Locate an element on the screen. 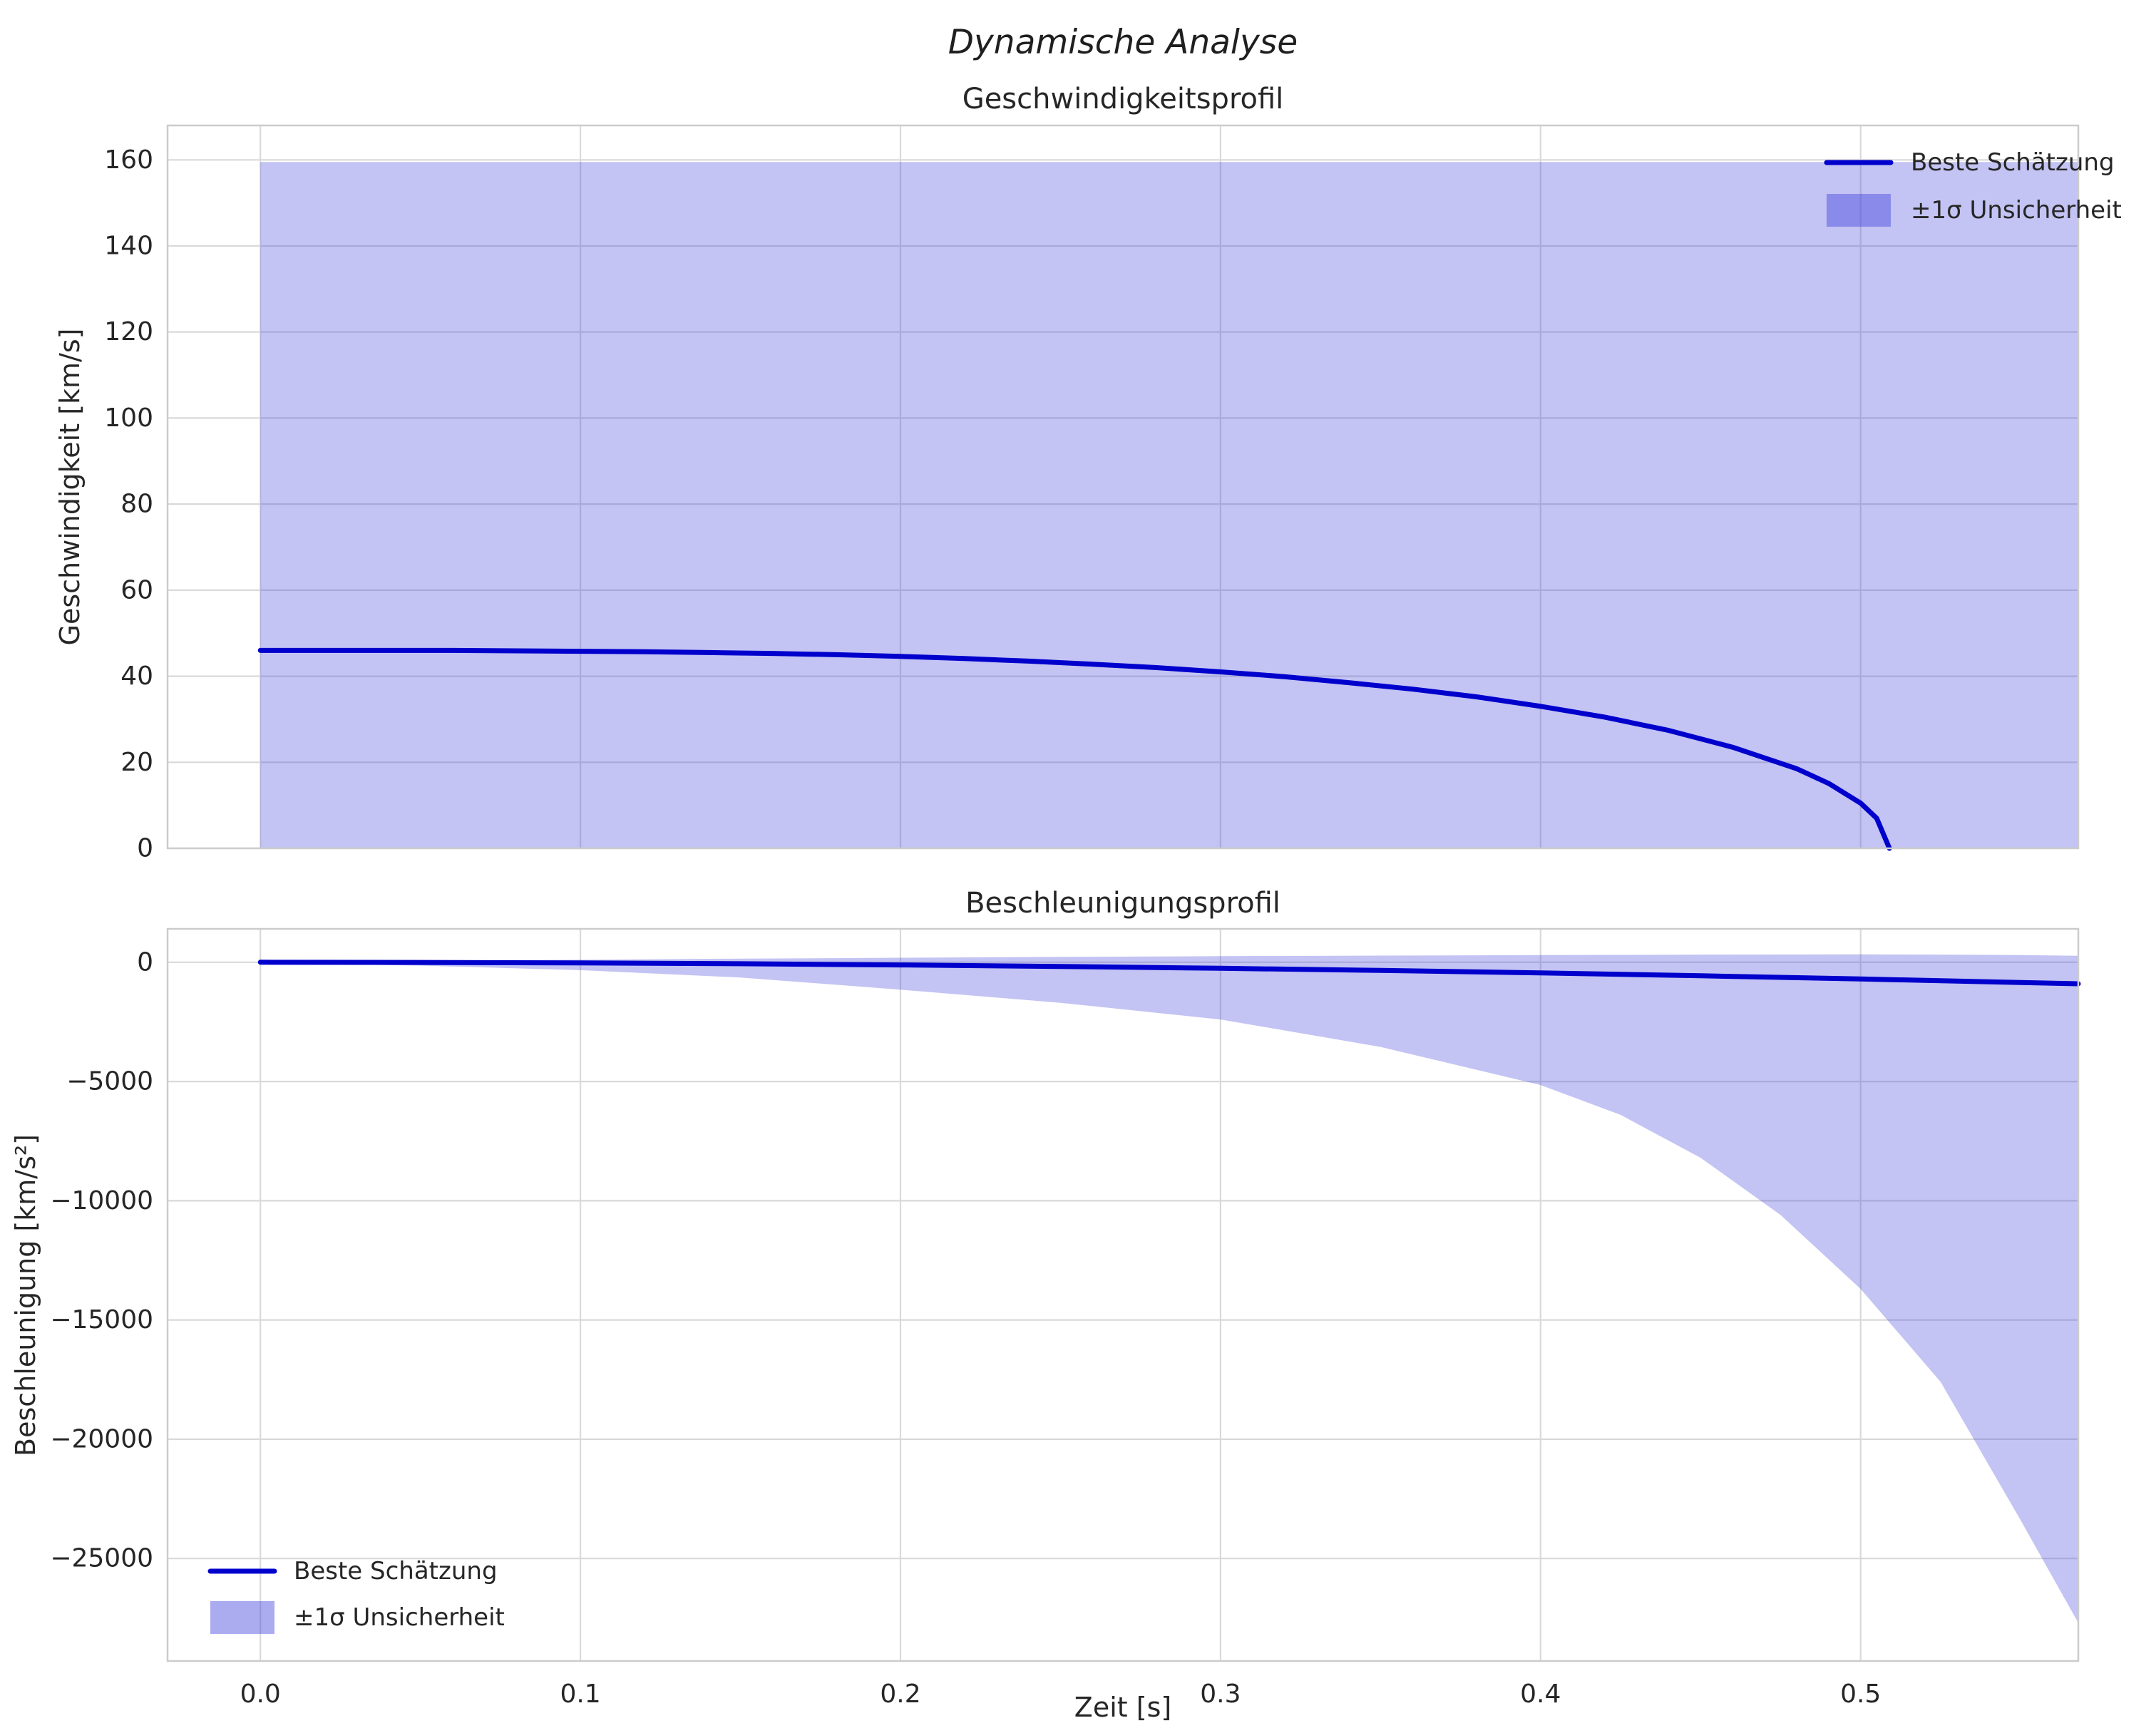 This screenshot has height=1728, width=2156. acceleration-plot-title: Beschleunigungsprofil is located at coordinates (1122, 903).